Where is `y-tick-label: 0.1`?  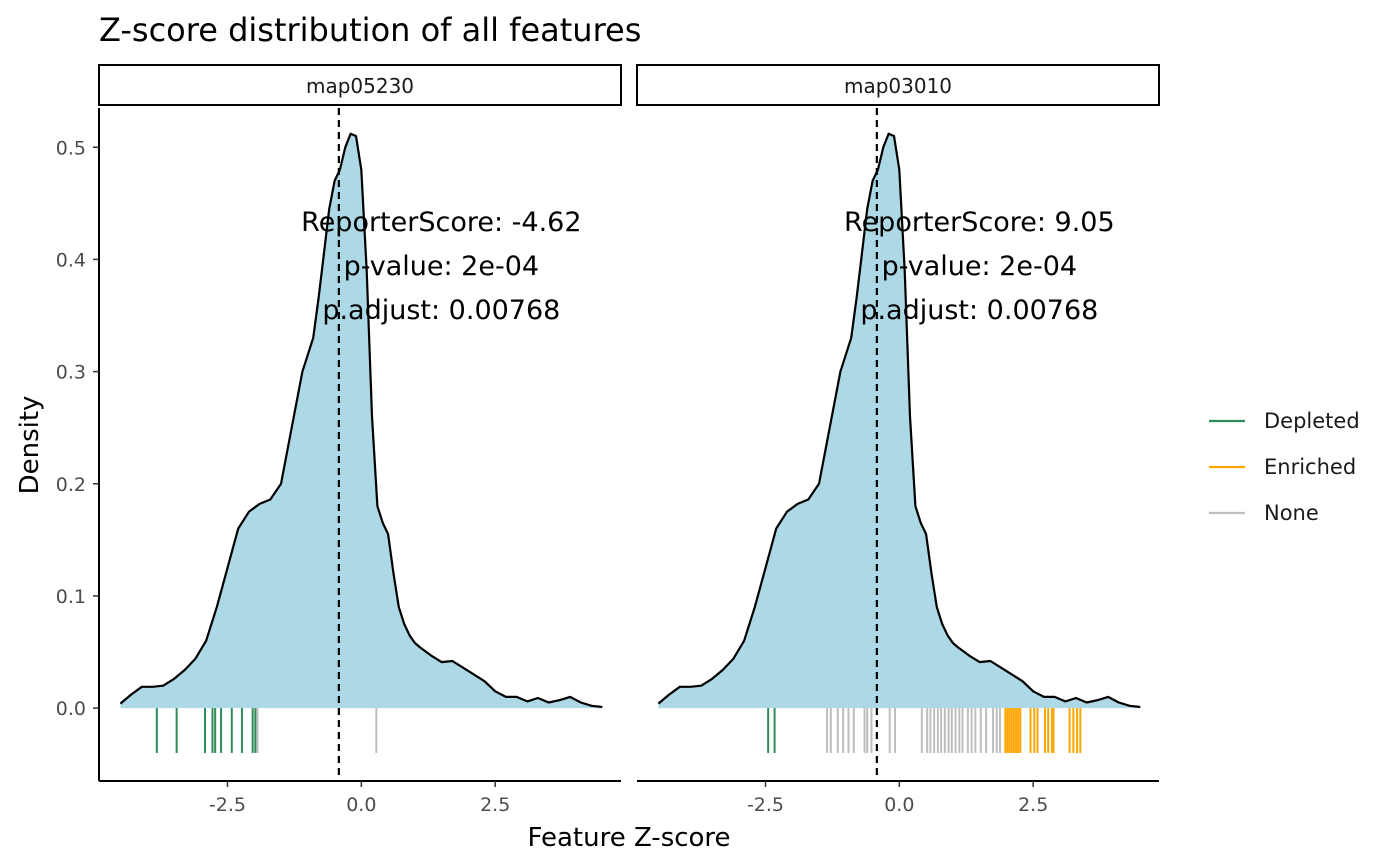
y-tick-label: 0.1 is located at coordinates (71, 597).